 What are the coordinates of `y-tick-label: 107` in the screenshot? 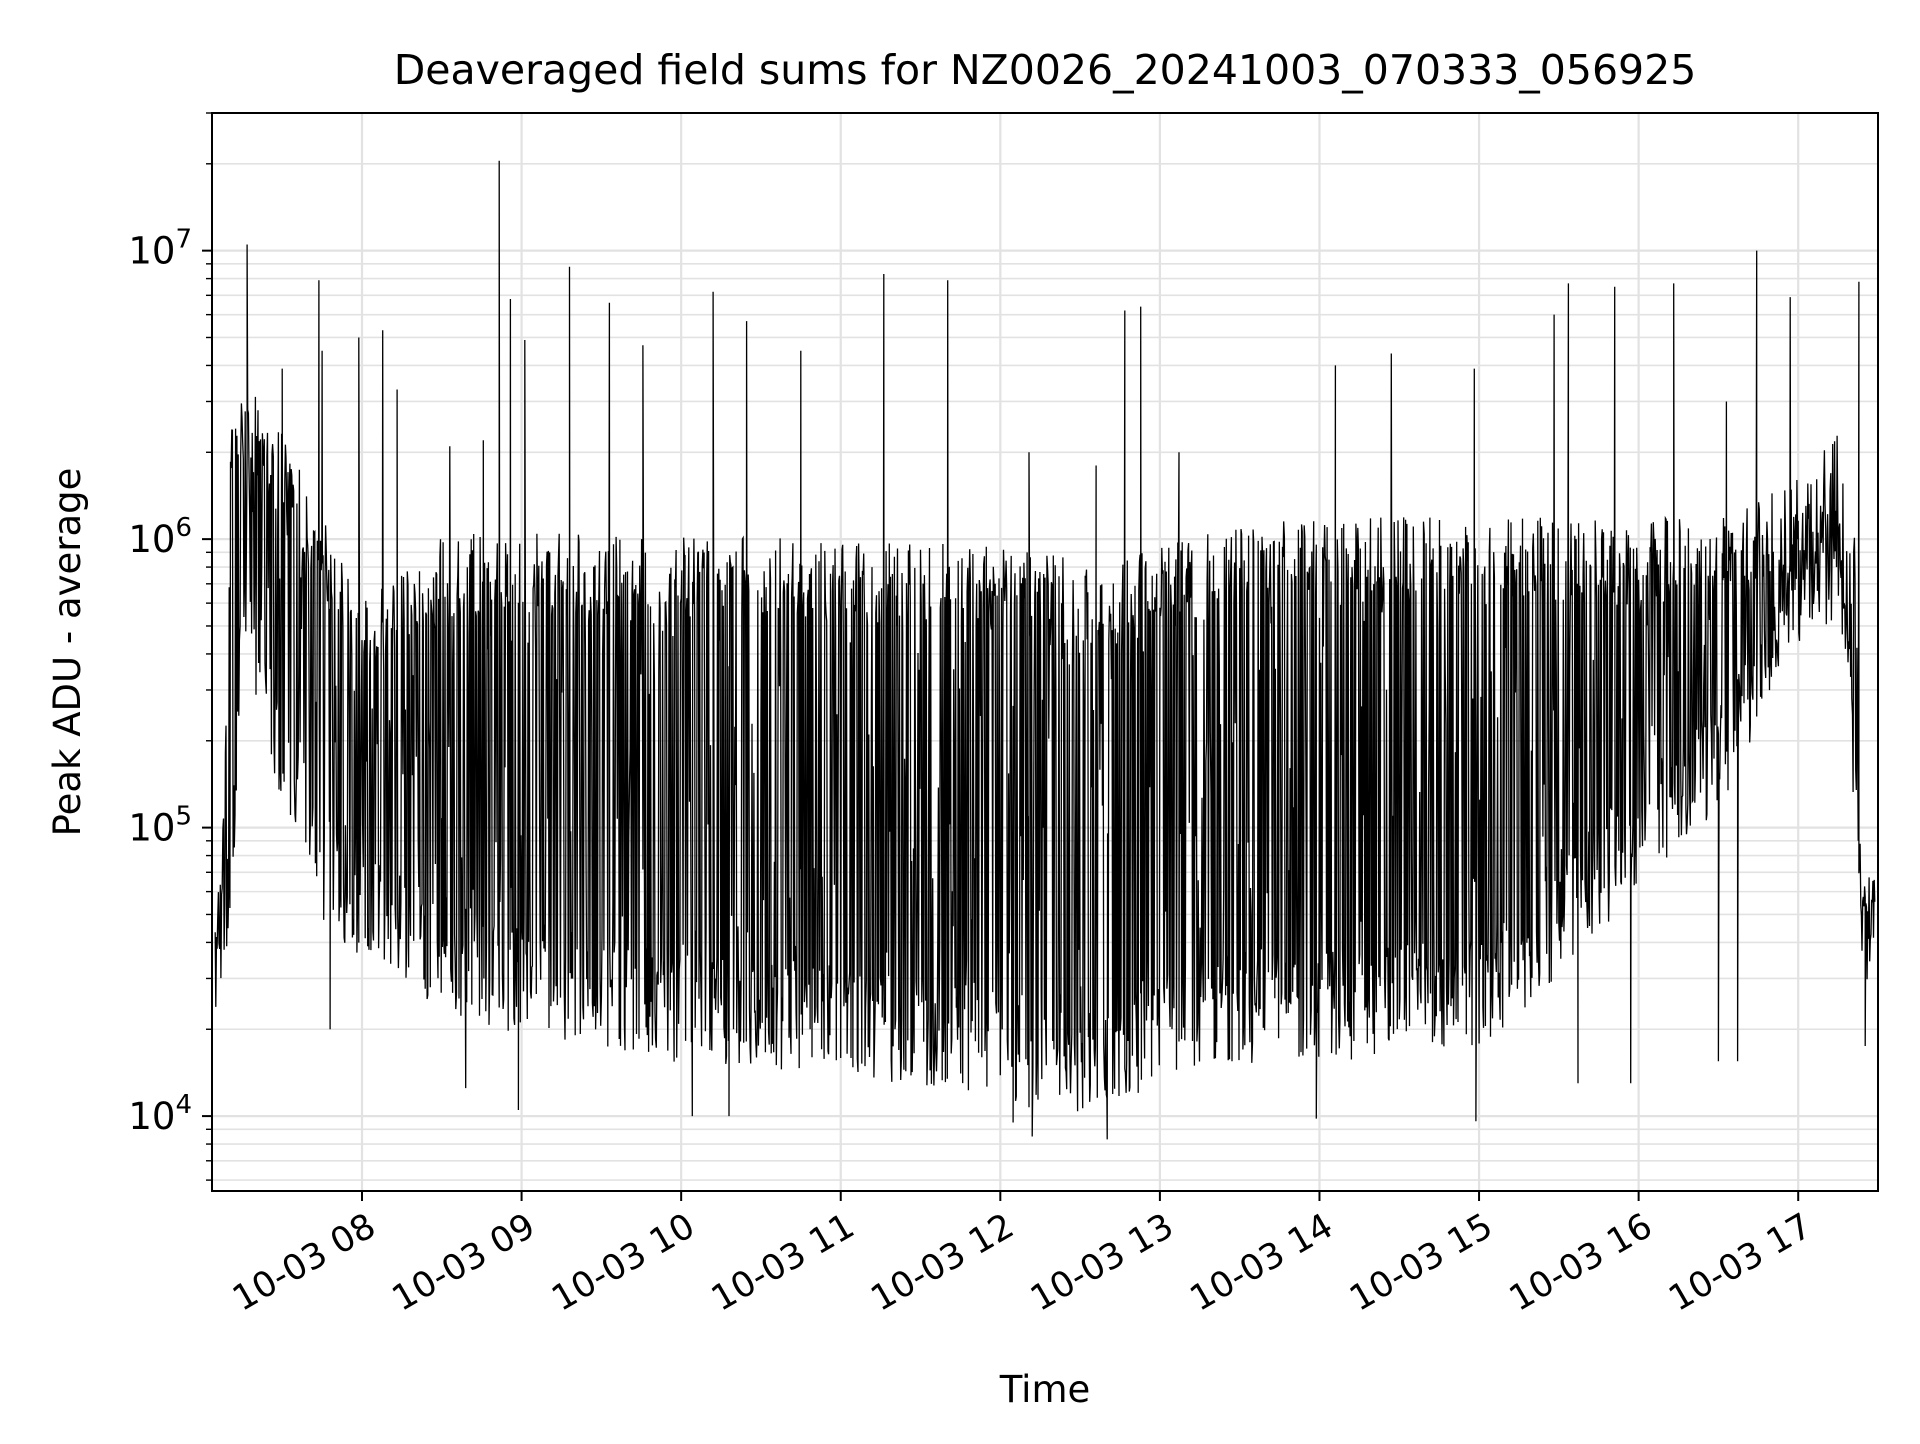 It's located at (160, 249).